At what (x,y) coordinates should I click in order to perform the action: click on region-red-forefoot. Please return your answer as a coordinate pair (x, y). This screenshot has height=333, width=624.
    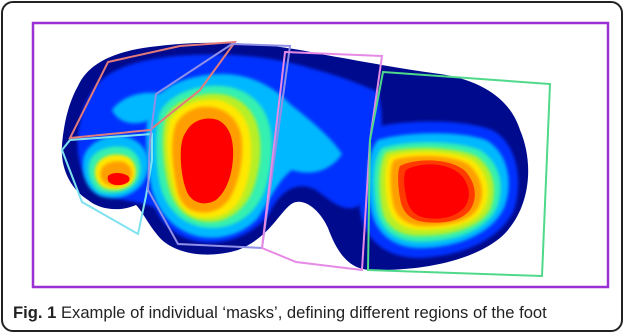
    Looking at the image, I should click on (207, 161).